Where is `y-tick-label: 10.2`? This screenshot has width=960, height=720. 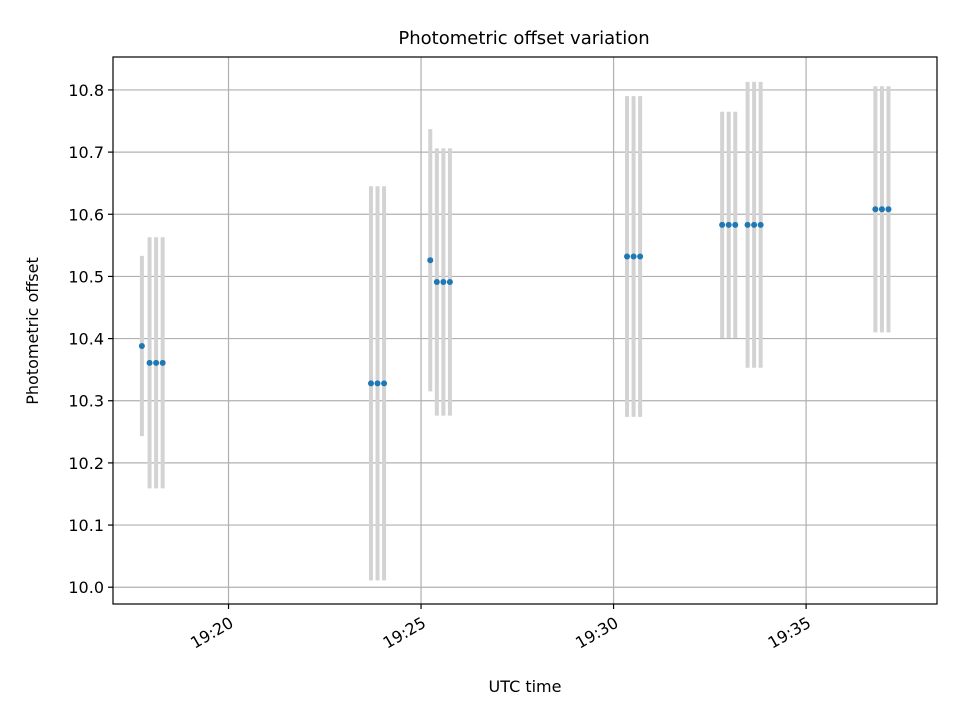
y-tick-label: 10.2 is located at coordinates (86, 463).